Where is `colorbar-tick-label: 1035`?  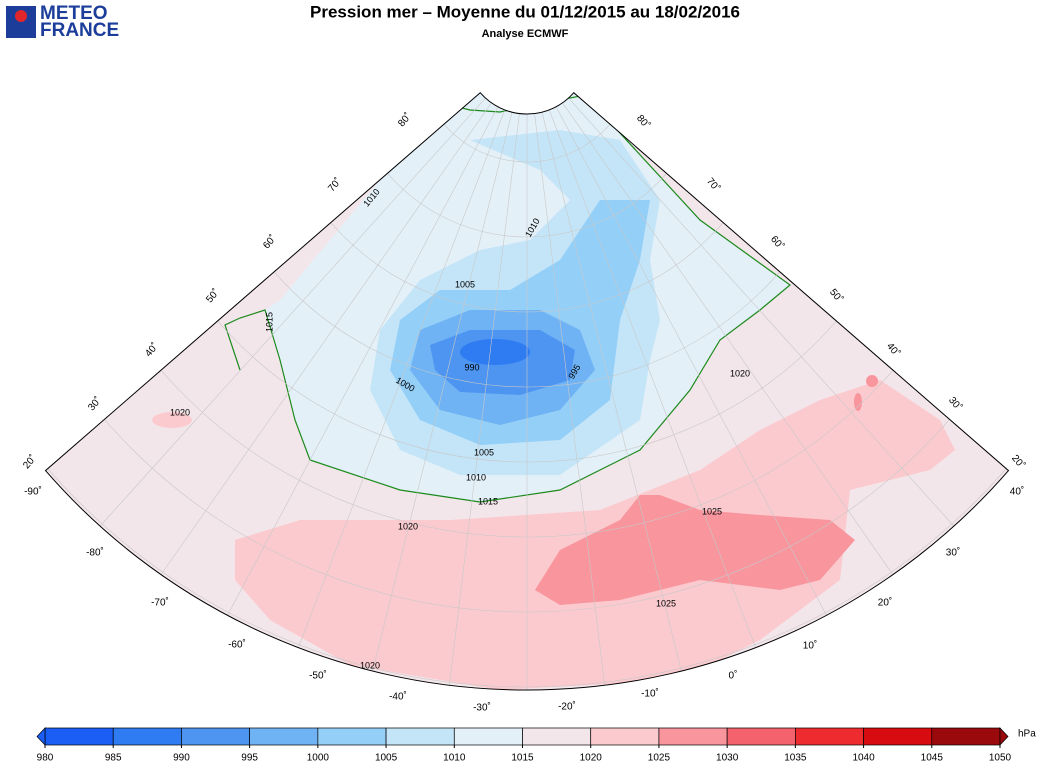
colorbar-tick-label: 1035 is located at coordinates (795, 758).